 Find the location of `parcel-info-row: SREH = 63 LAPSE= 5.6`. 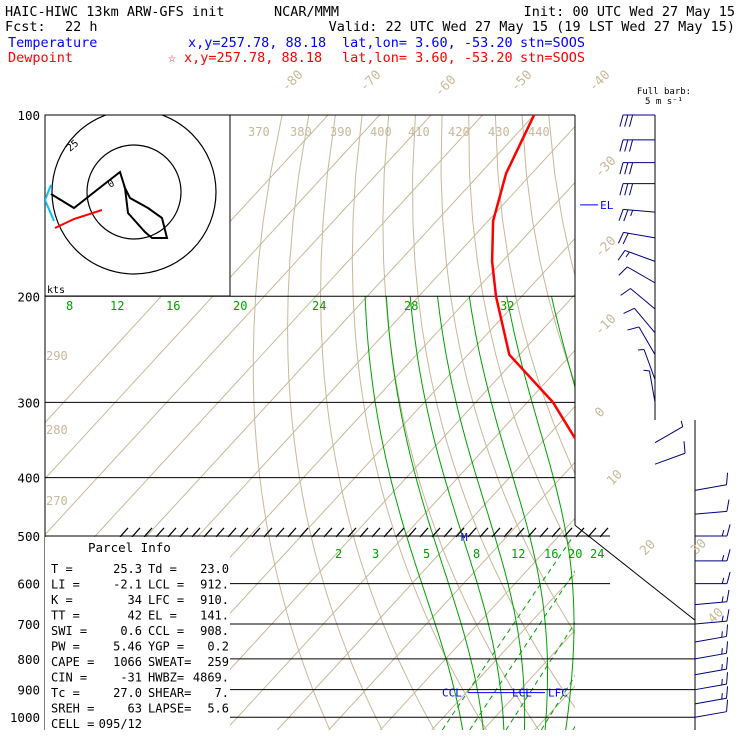

parcel-info-row: SREH = 63 LAPSE= 5.6 is located at coordinates (140, 709).